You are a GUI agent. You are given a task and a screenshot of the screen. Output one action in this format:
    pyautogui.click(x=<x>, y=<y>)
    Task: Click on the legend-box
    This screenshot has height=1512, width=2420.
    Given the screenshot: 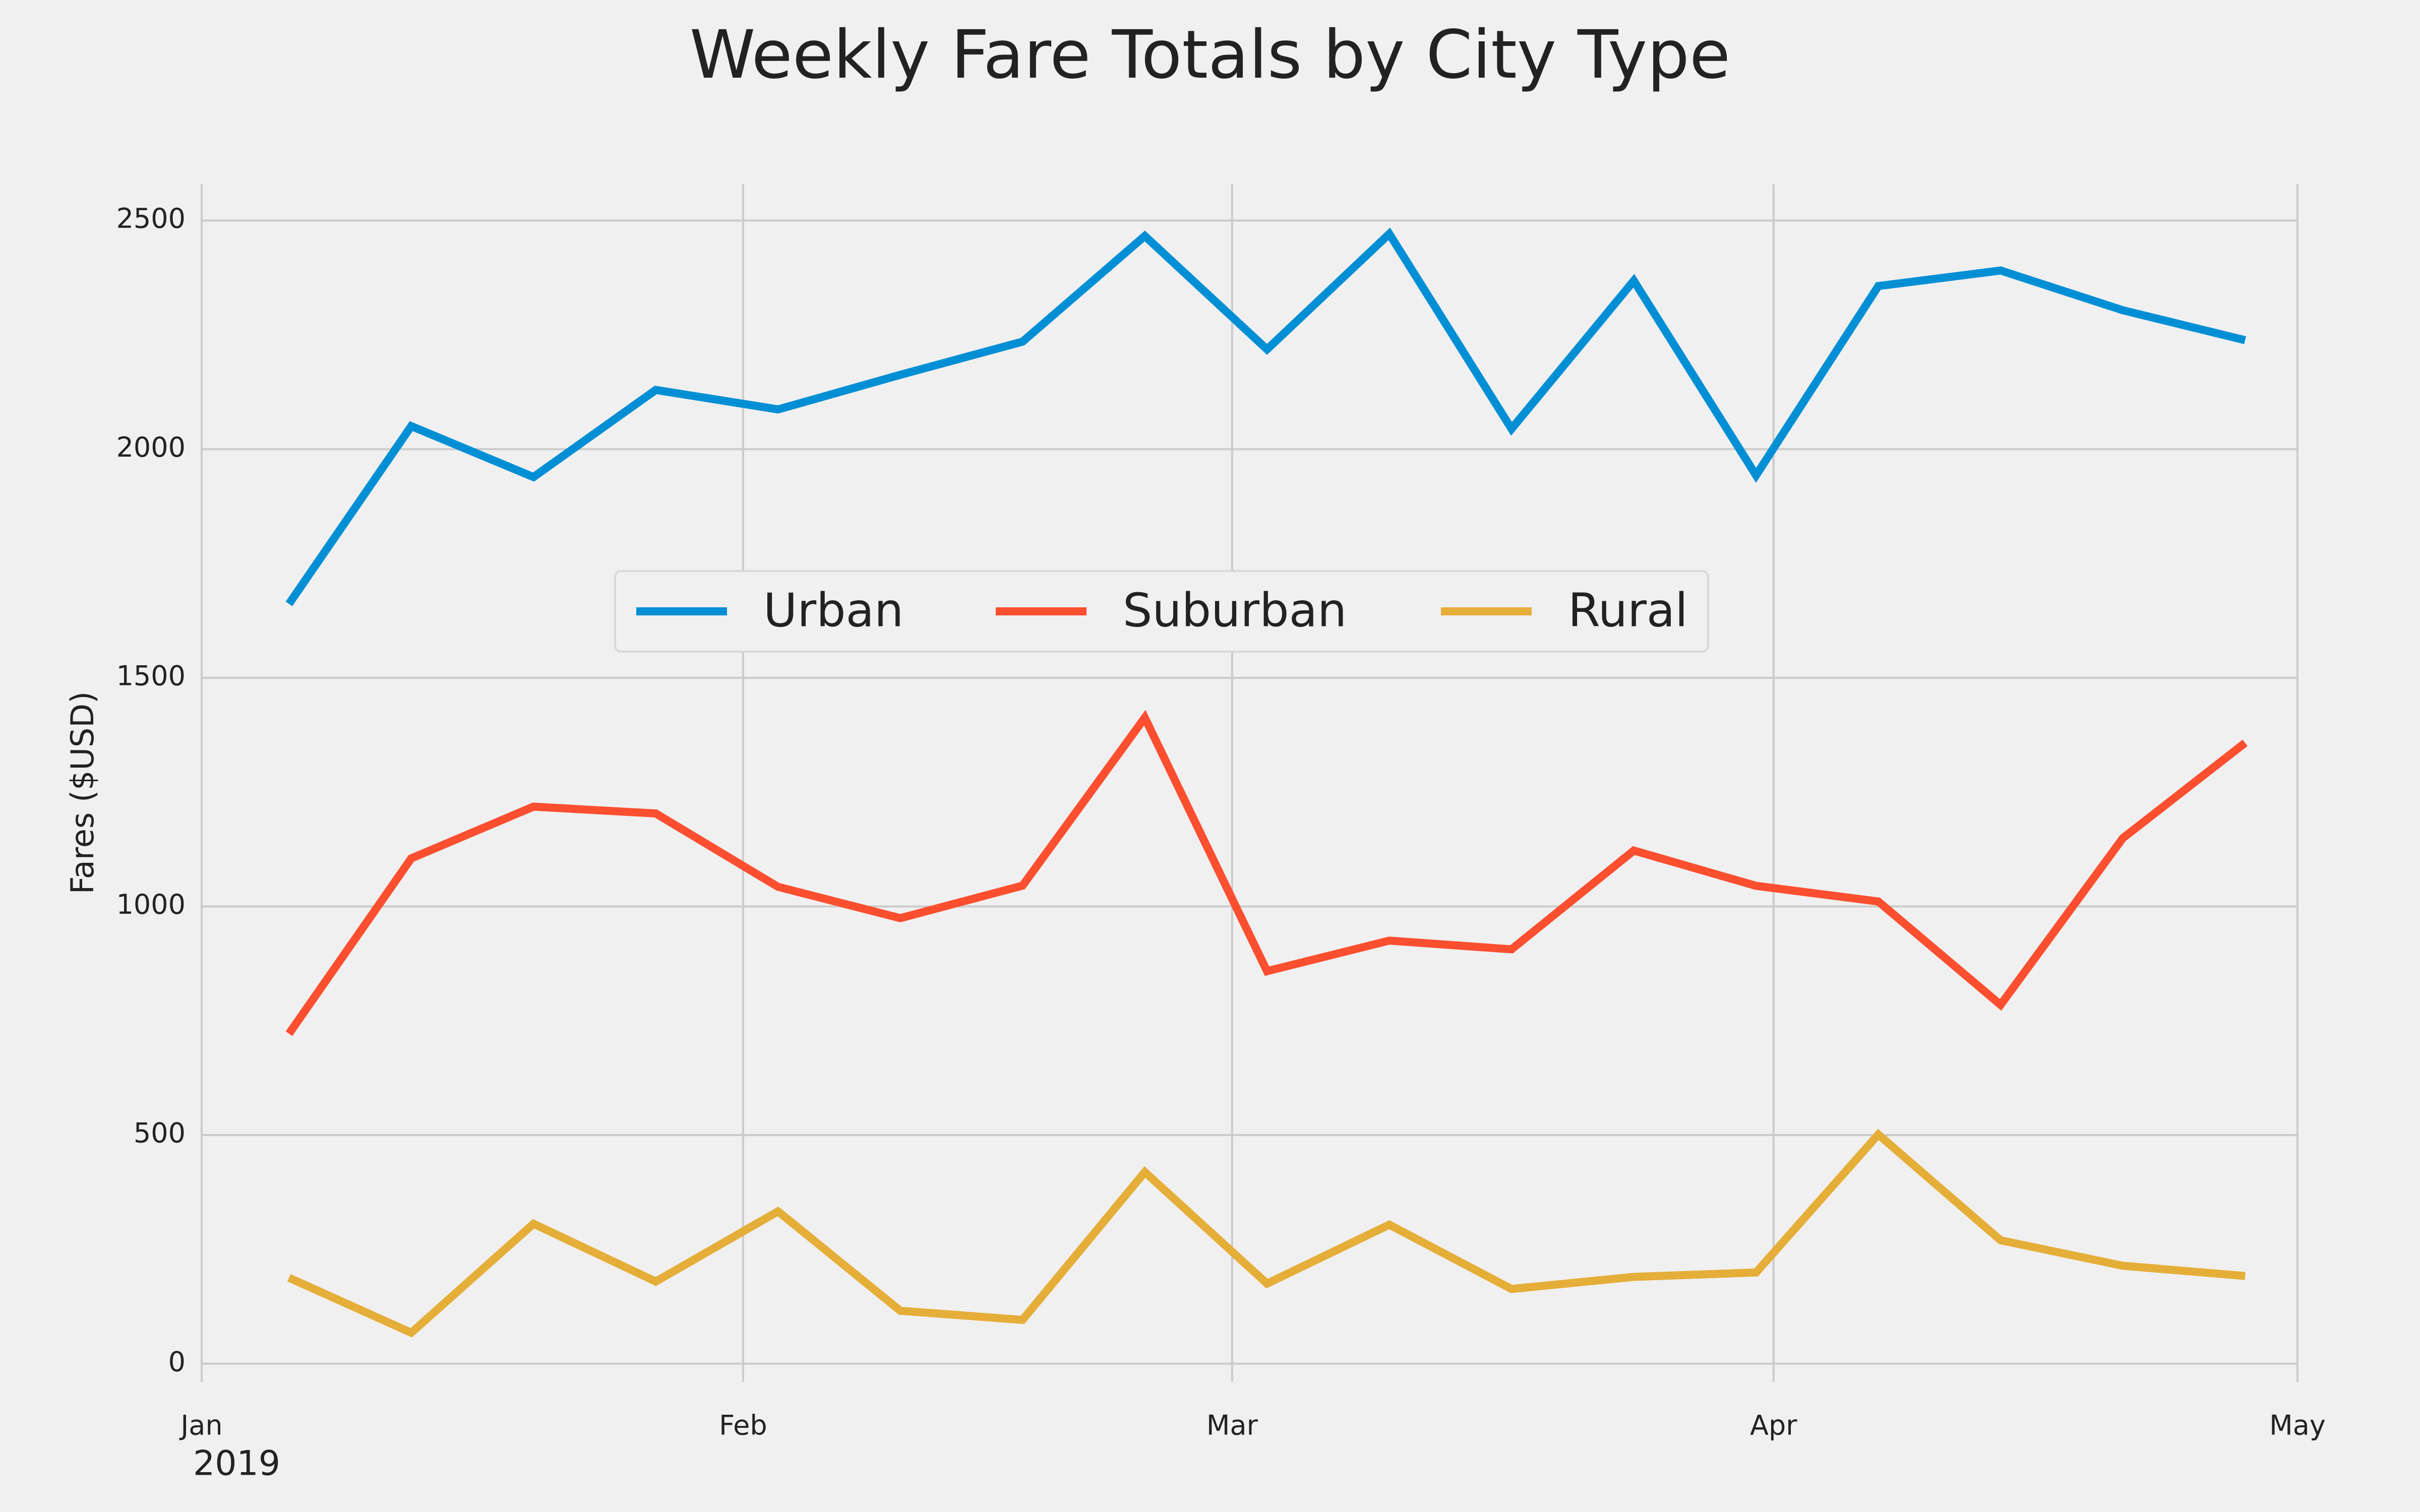 What is the action you would take?
    pyautogui.click(x=1161, y=611)
    